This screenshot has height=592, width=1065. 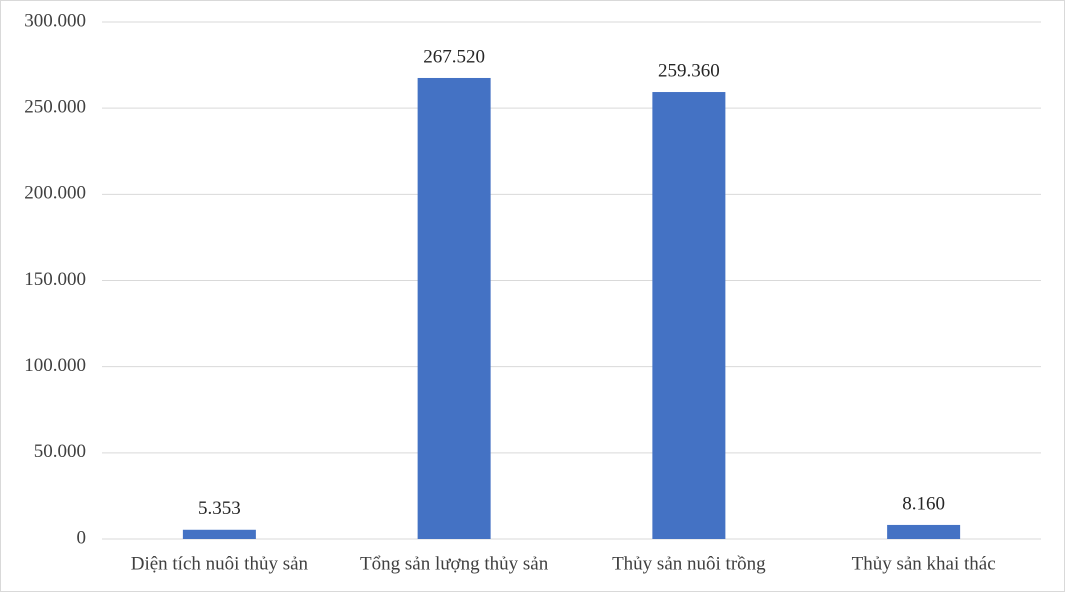 What do you see at coordinates (220, 563) in the screenshot?
I see `x-tick-label: Diện tích nuôi thủy sản` at bounding box center [220, 563].